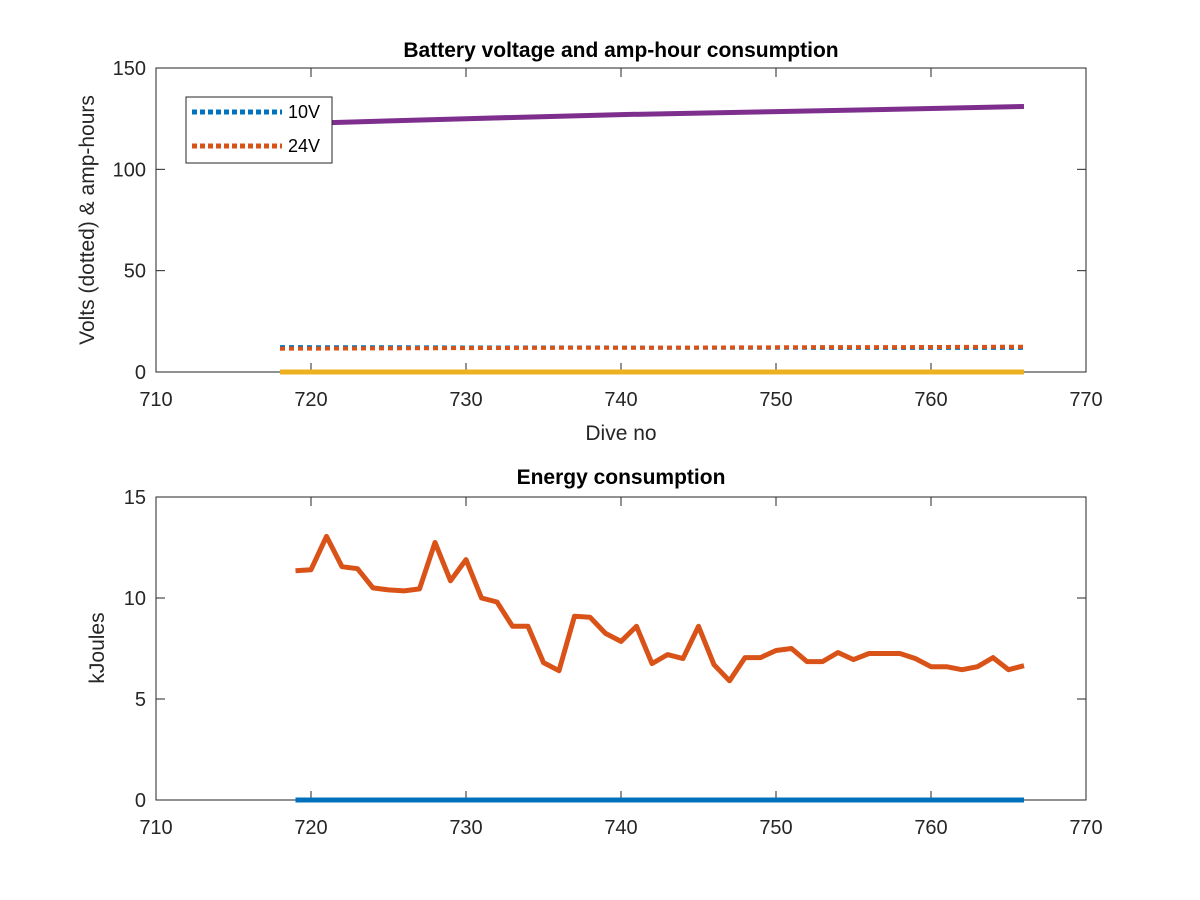 This screenshot has width=1200, height=900. What do you see at coordinates (140, 700) in the screenshot?
I see `y-tick-label: 5` at bounding box center [140, 700].